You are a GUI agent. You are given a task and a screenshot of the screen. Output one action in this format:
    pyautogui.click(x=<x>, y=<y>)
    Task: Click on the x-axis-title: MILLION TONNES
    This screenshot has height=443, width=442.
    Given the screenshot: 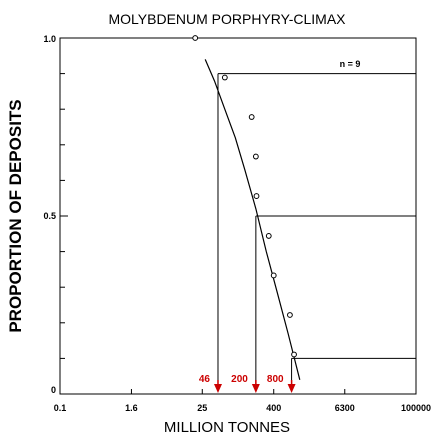 What is the action you would take?
    pyautogui.click(x=227, y=427)
    